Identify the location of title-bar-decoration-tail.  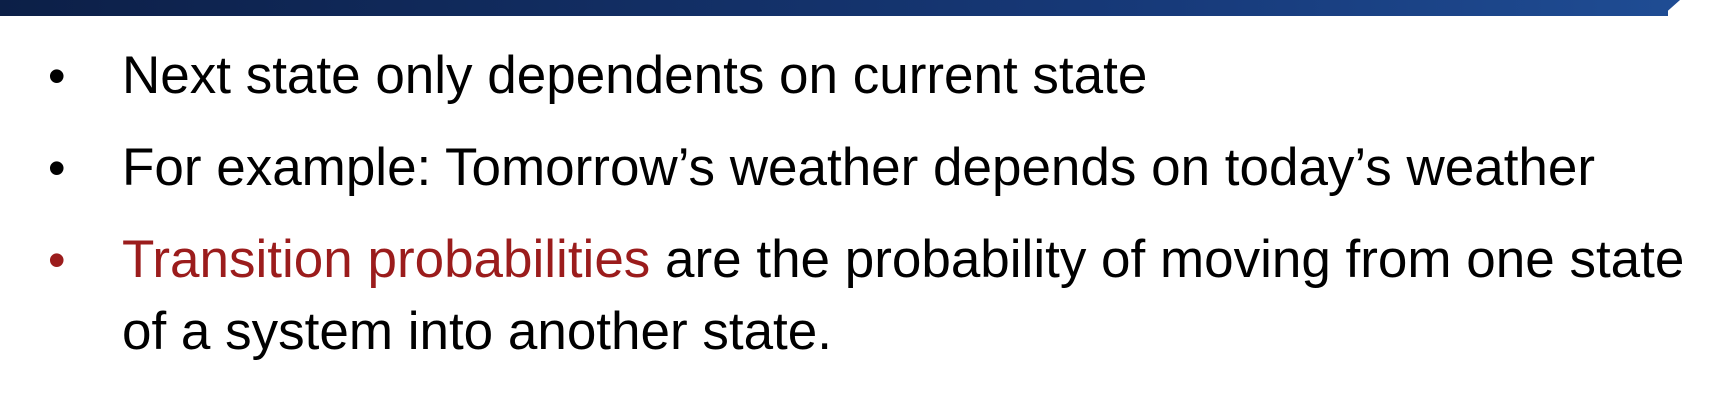
(1671, 8).